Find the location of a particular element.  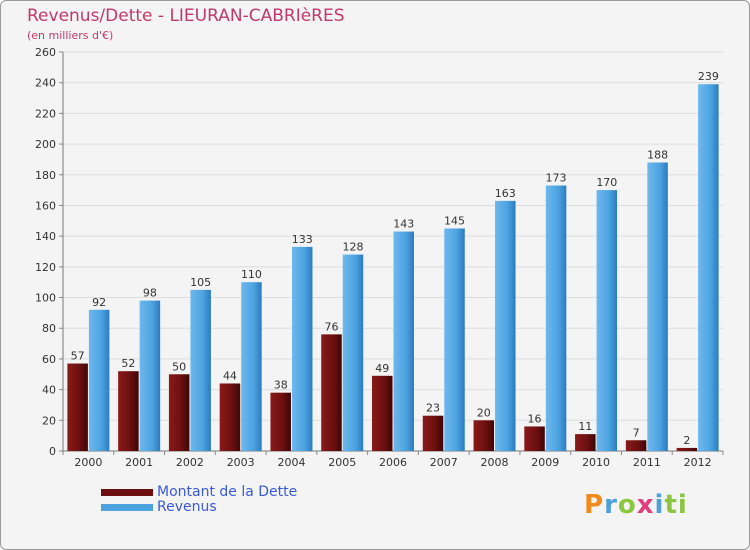

data-label-revenue: 239 is located at coordinates (708, 76).